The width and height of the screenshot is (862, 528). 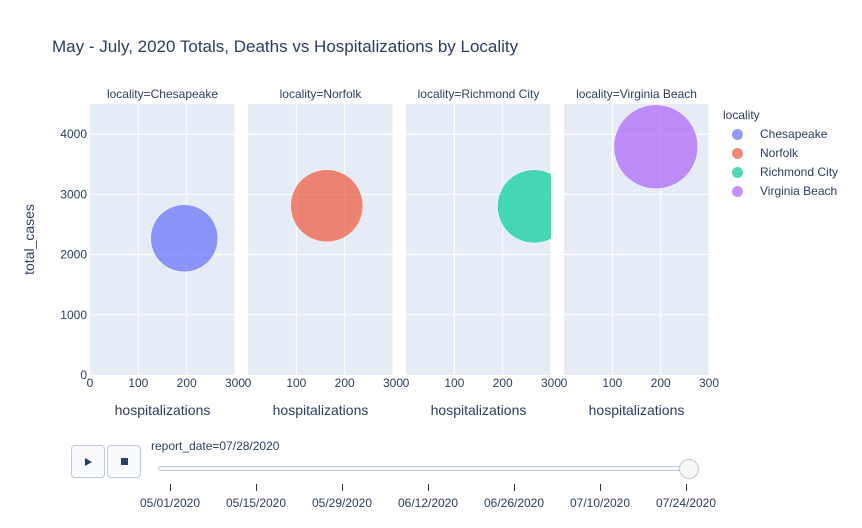 What do you see at coordinates (428, 468) in the screenshot?
I see `slider-rail` at bounding box center [428, 468].